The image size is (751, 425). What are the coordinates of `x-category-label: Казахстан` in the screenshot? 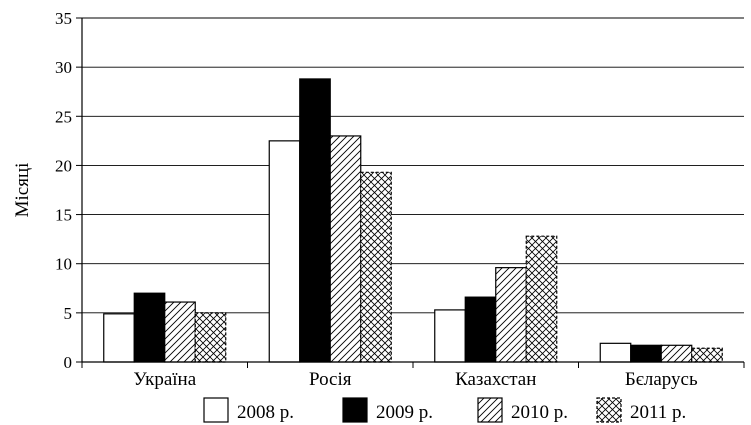 It's located at (495, 379).